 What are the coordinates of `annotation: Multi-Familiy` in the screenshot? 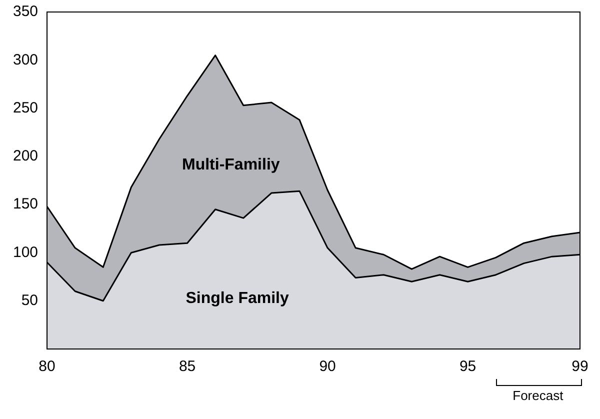 It's located at (231, 165).